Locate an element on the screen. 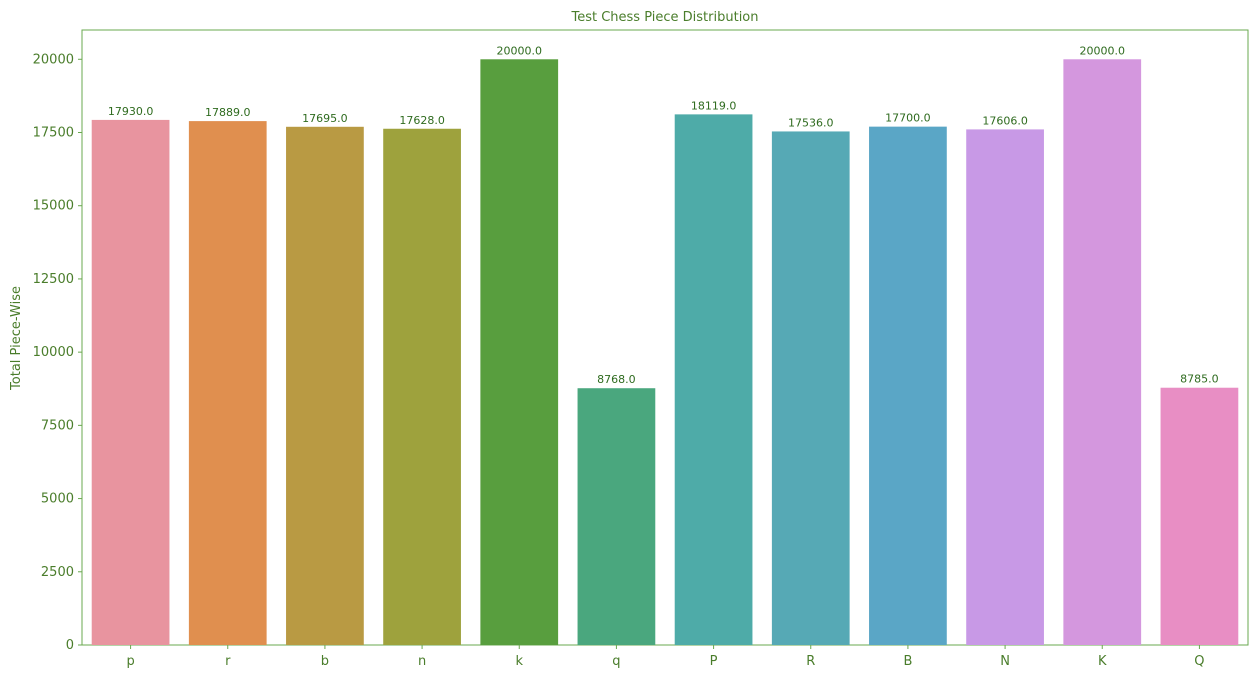 Image resolution: width=1255 pixels, height=679 pixels. x-tick-label: Q is located at coordinates (1199, 661).